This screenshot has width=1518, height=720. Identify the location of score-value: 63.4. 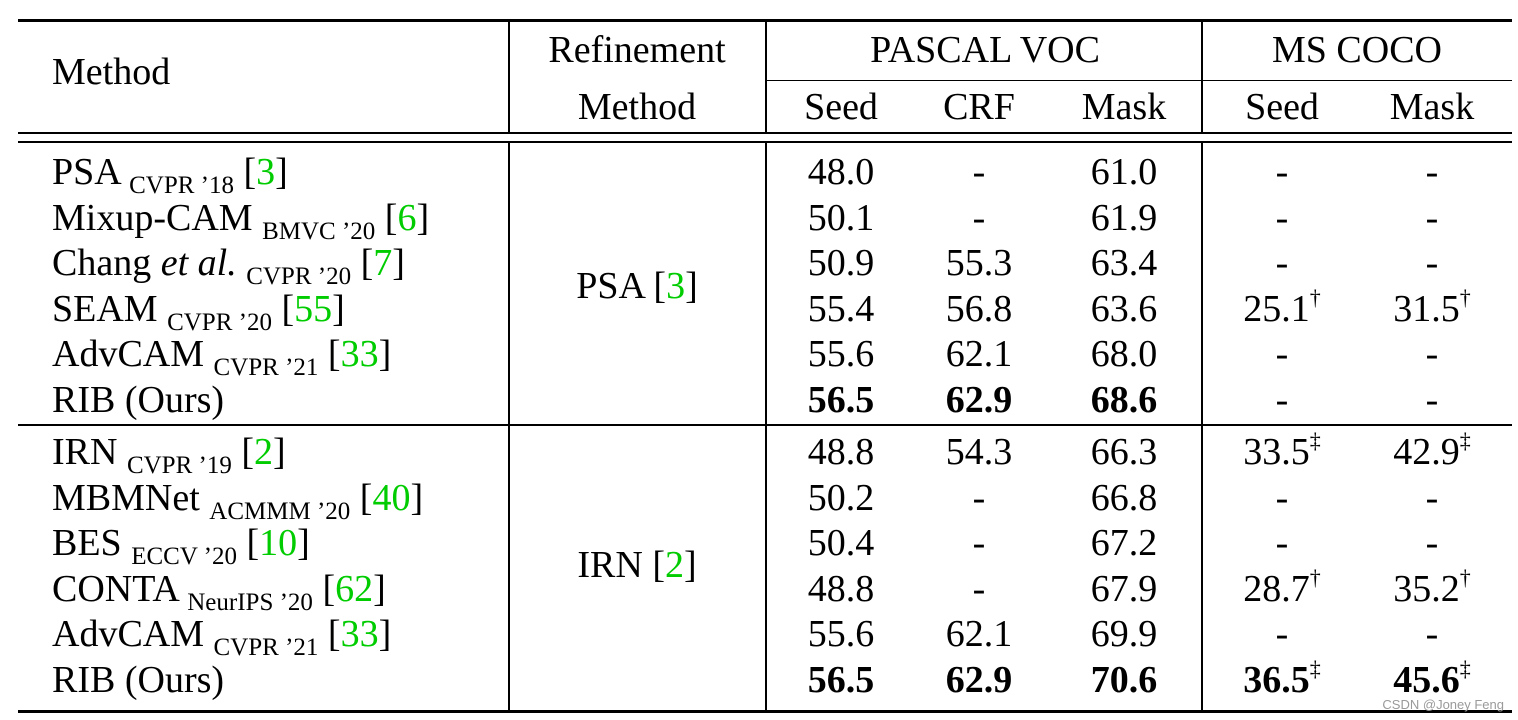
(1124, 263).